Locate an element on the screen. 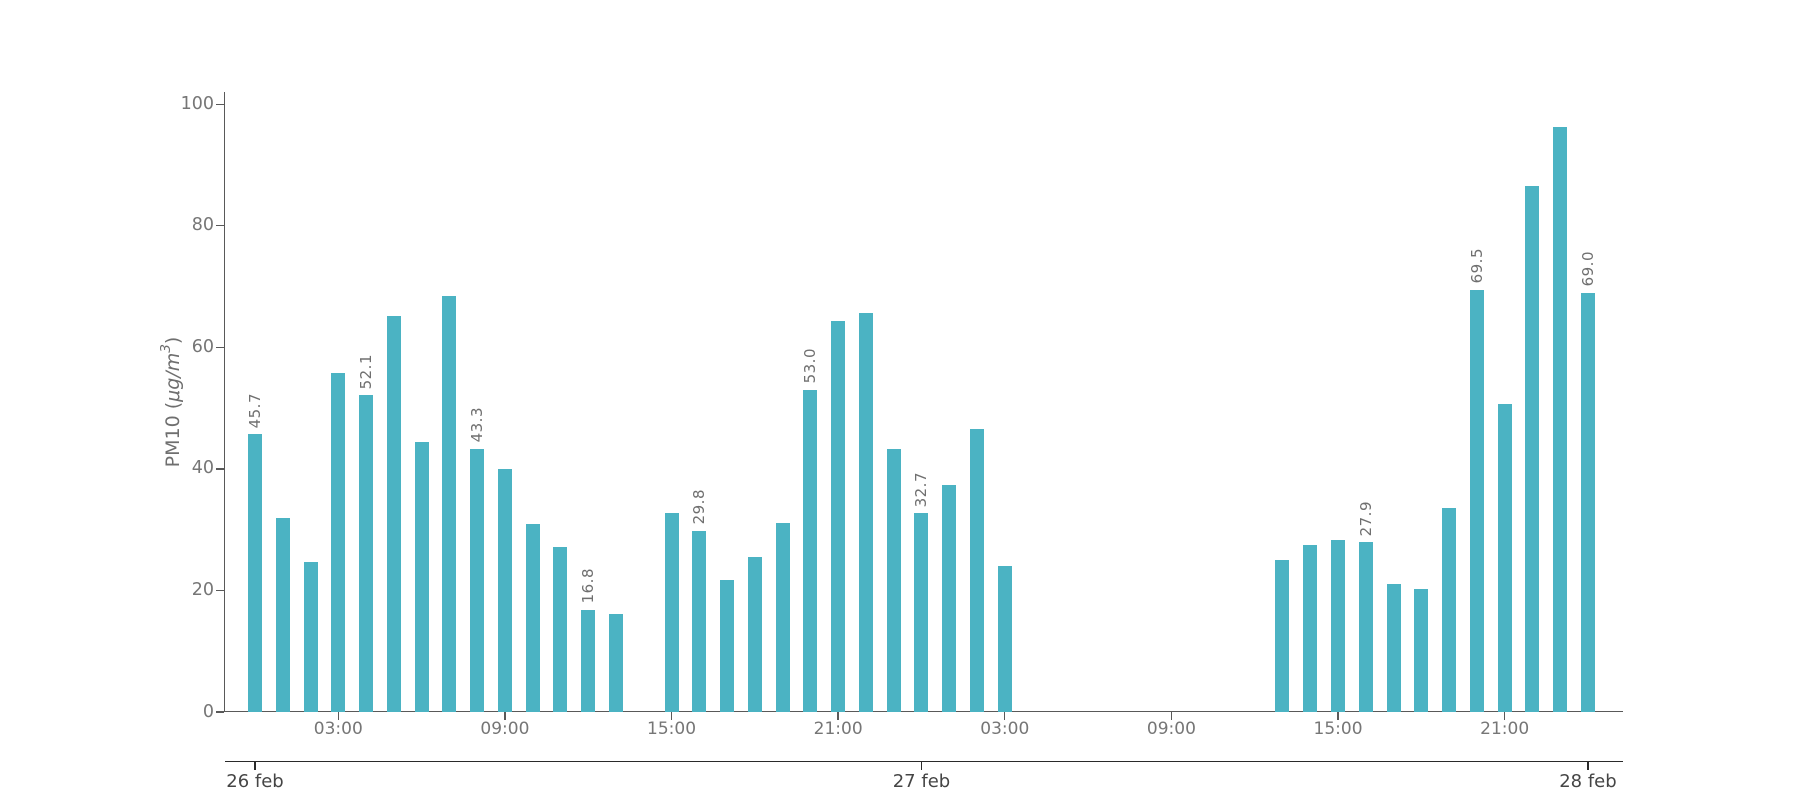  y-axis-spine is located at coordinates (224, 402).